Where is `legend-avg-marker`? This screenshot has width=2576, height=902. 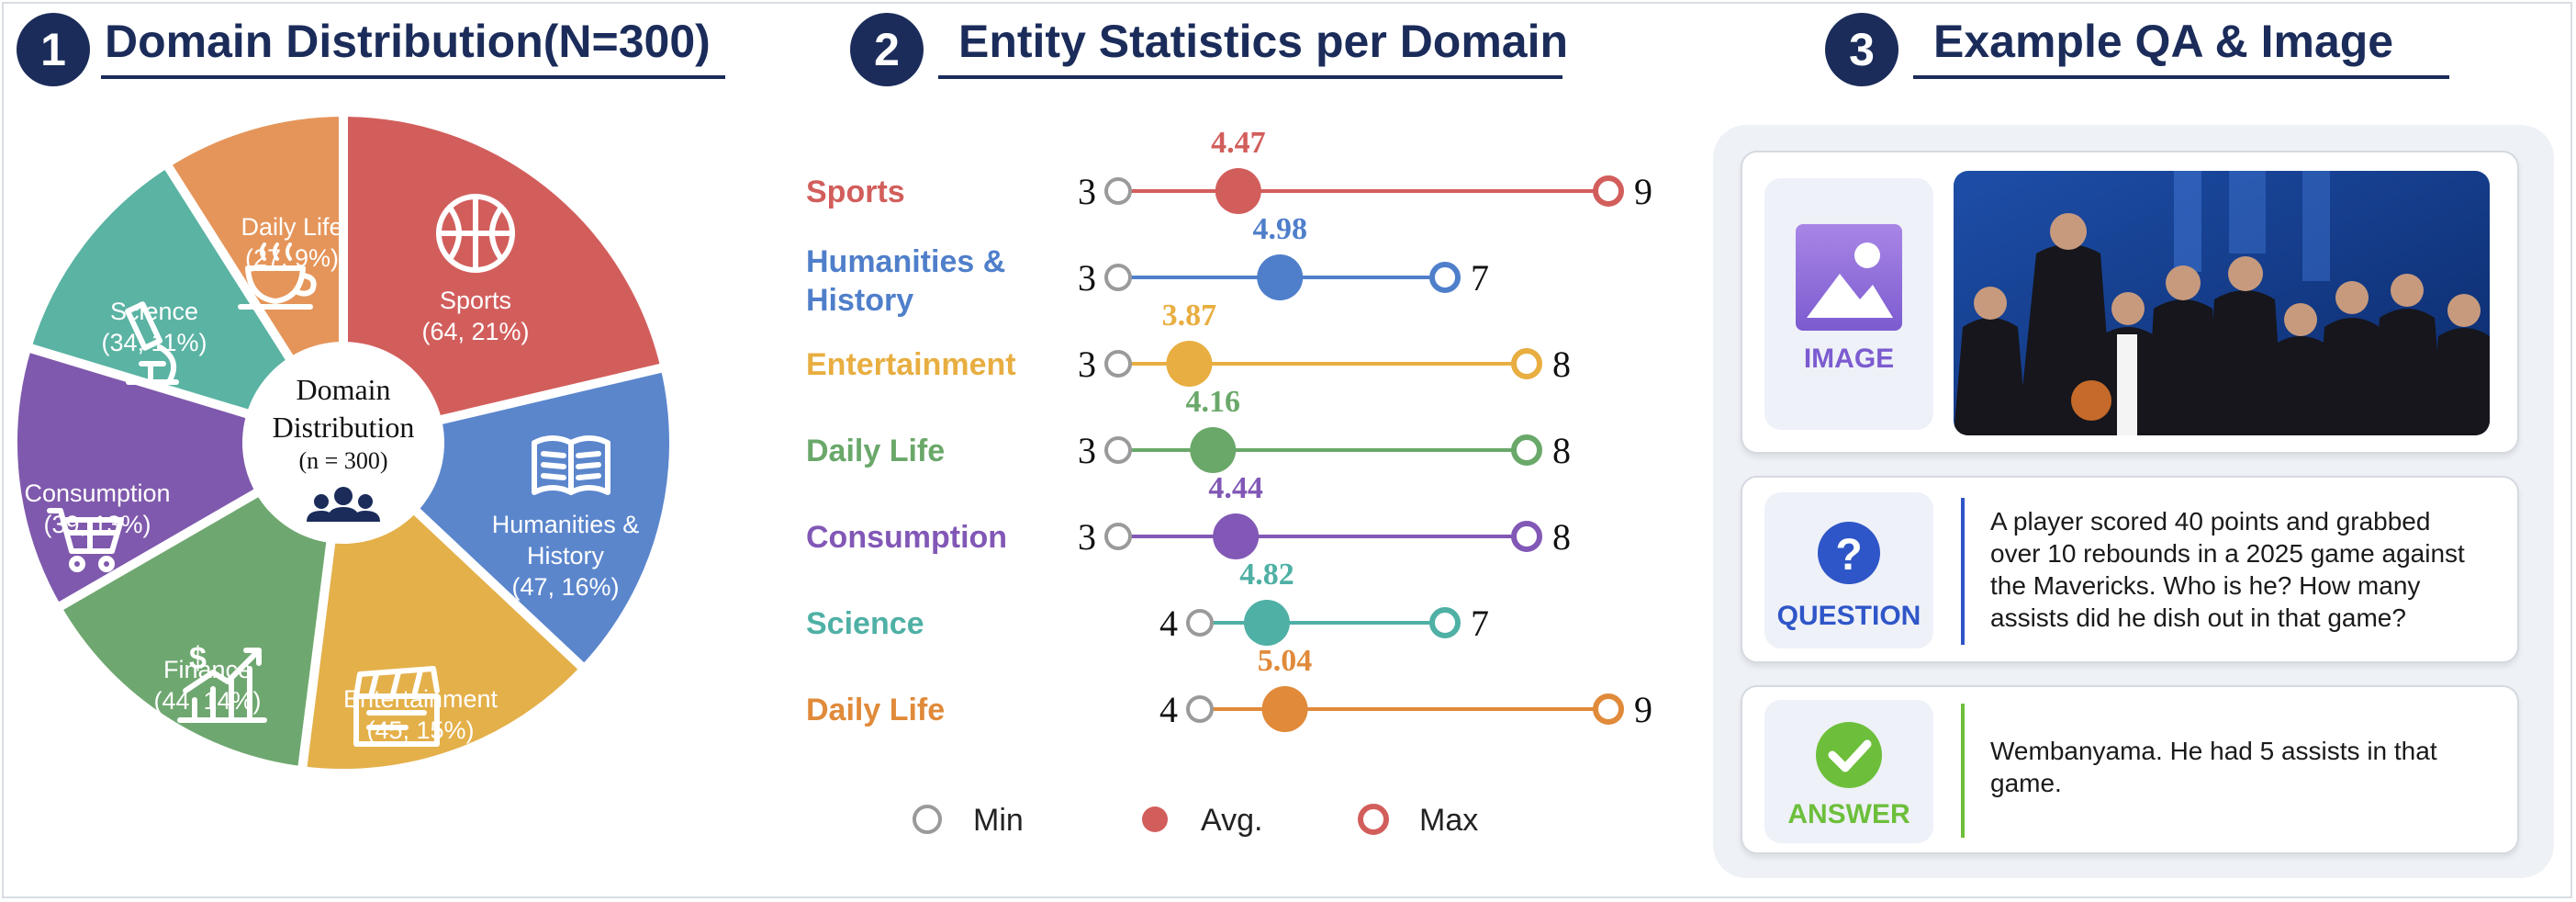
legend-avg-marker is located at coordinates (1155, 819).